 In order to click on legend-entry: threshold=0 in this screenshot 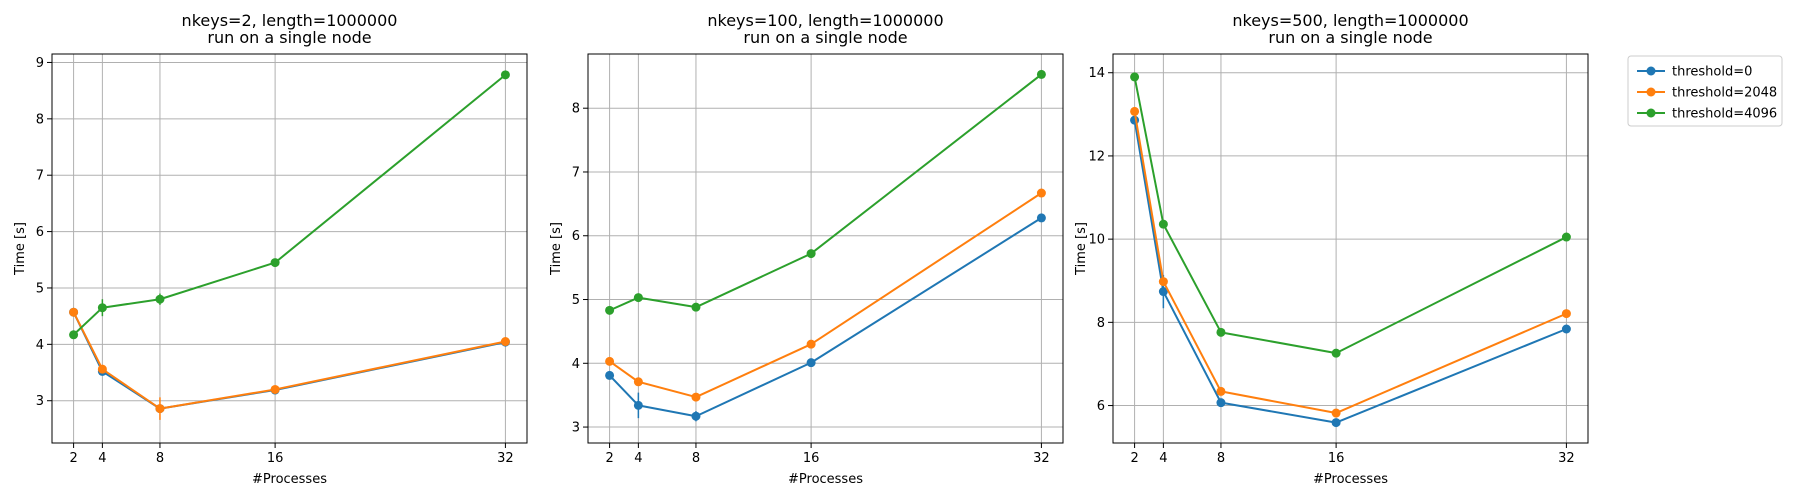, I will do `click(1694, 72)`.